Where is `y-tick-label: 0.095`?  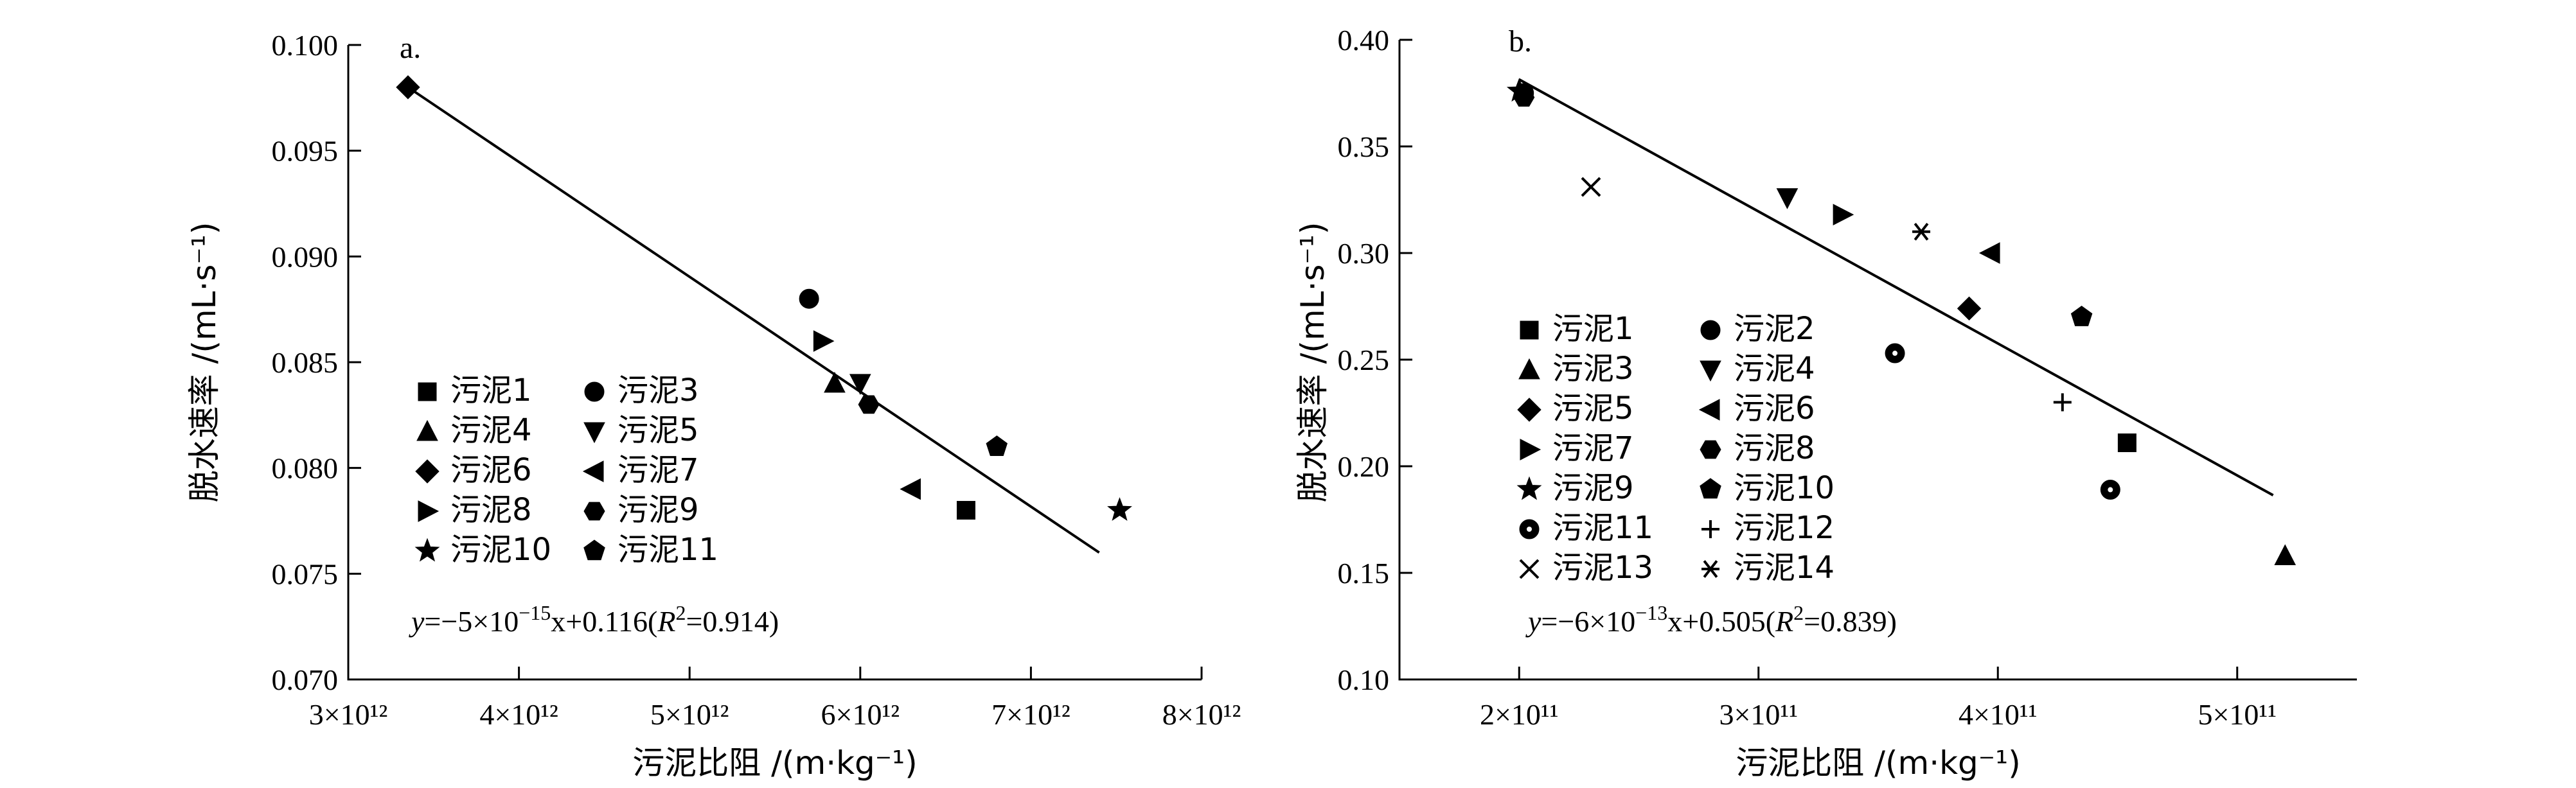 y-tick-label: 0.095 is located at coordinates (305, 151).